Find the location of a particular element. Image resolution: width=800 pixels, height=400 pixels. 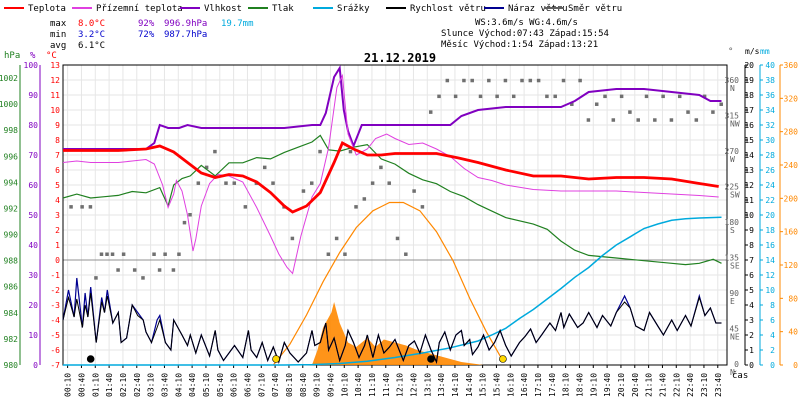

x-tick-label: 19:10 is located at coordinates (593, 385).